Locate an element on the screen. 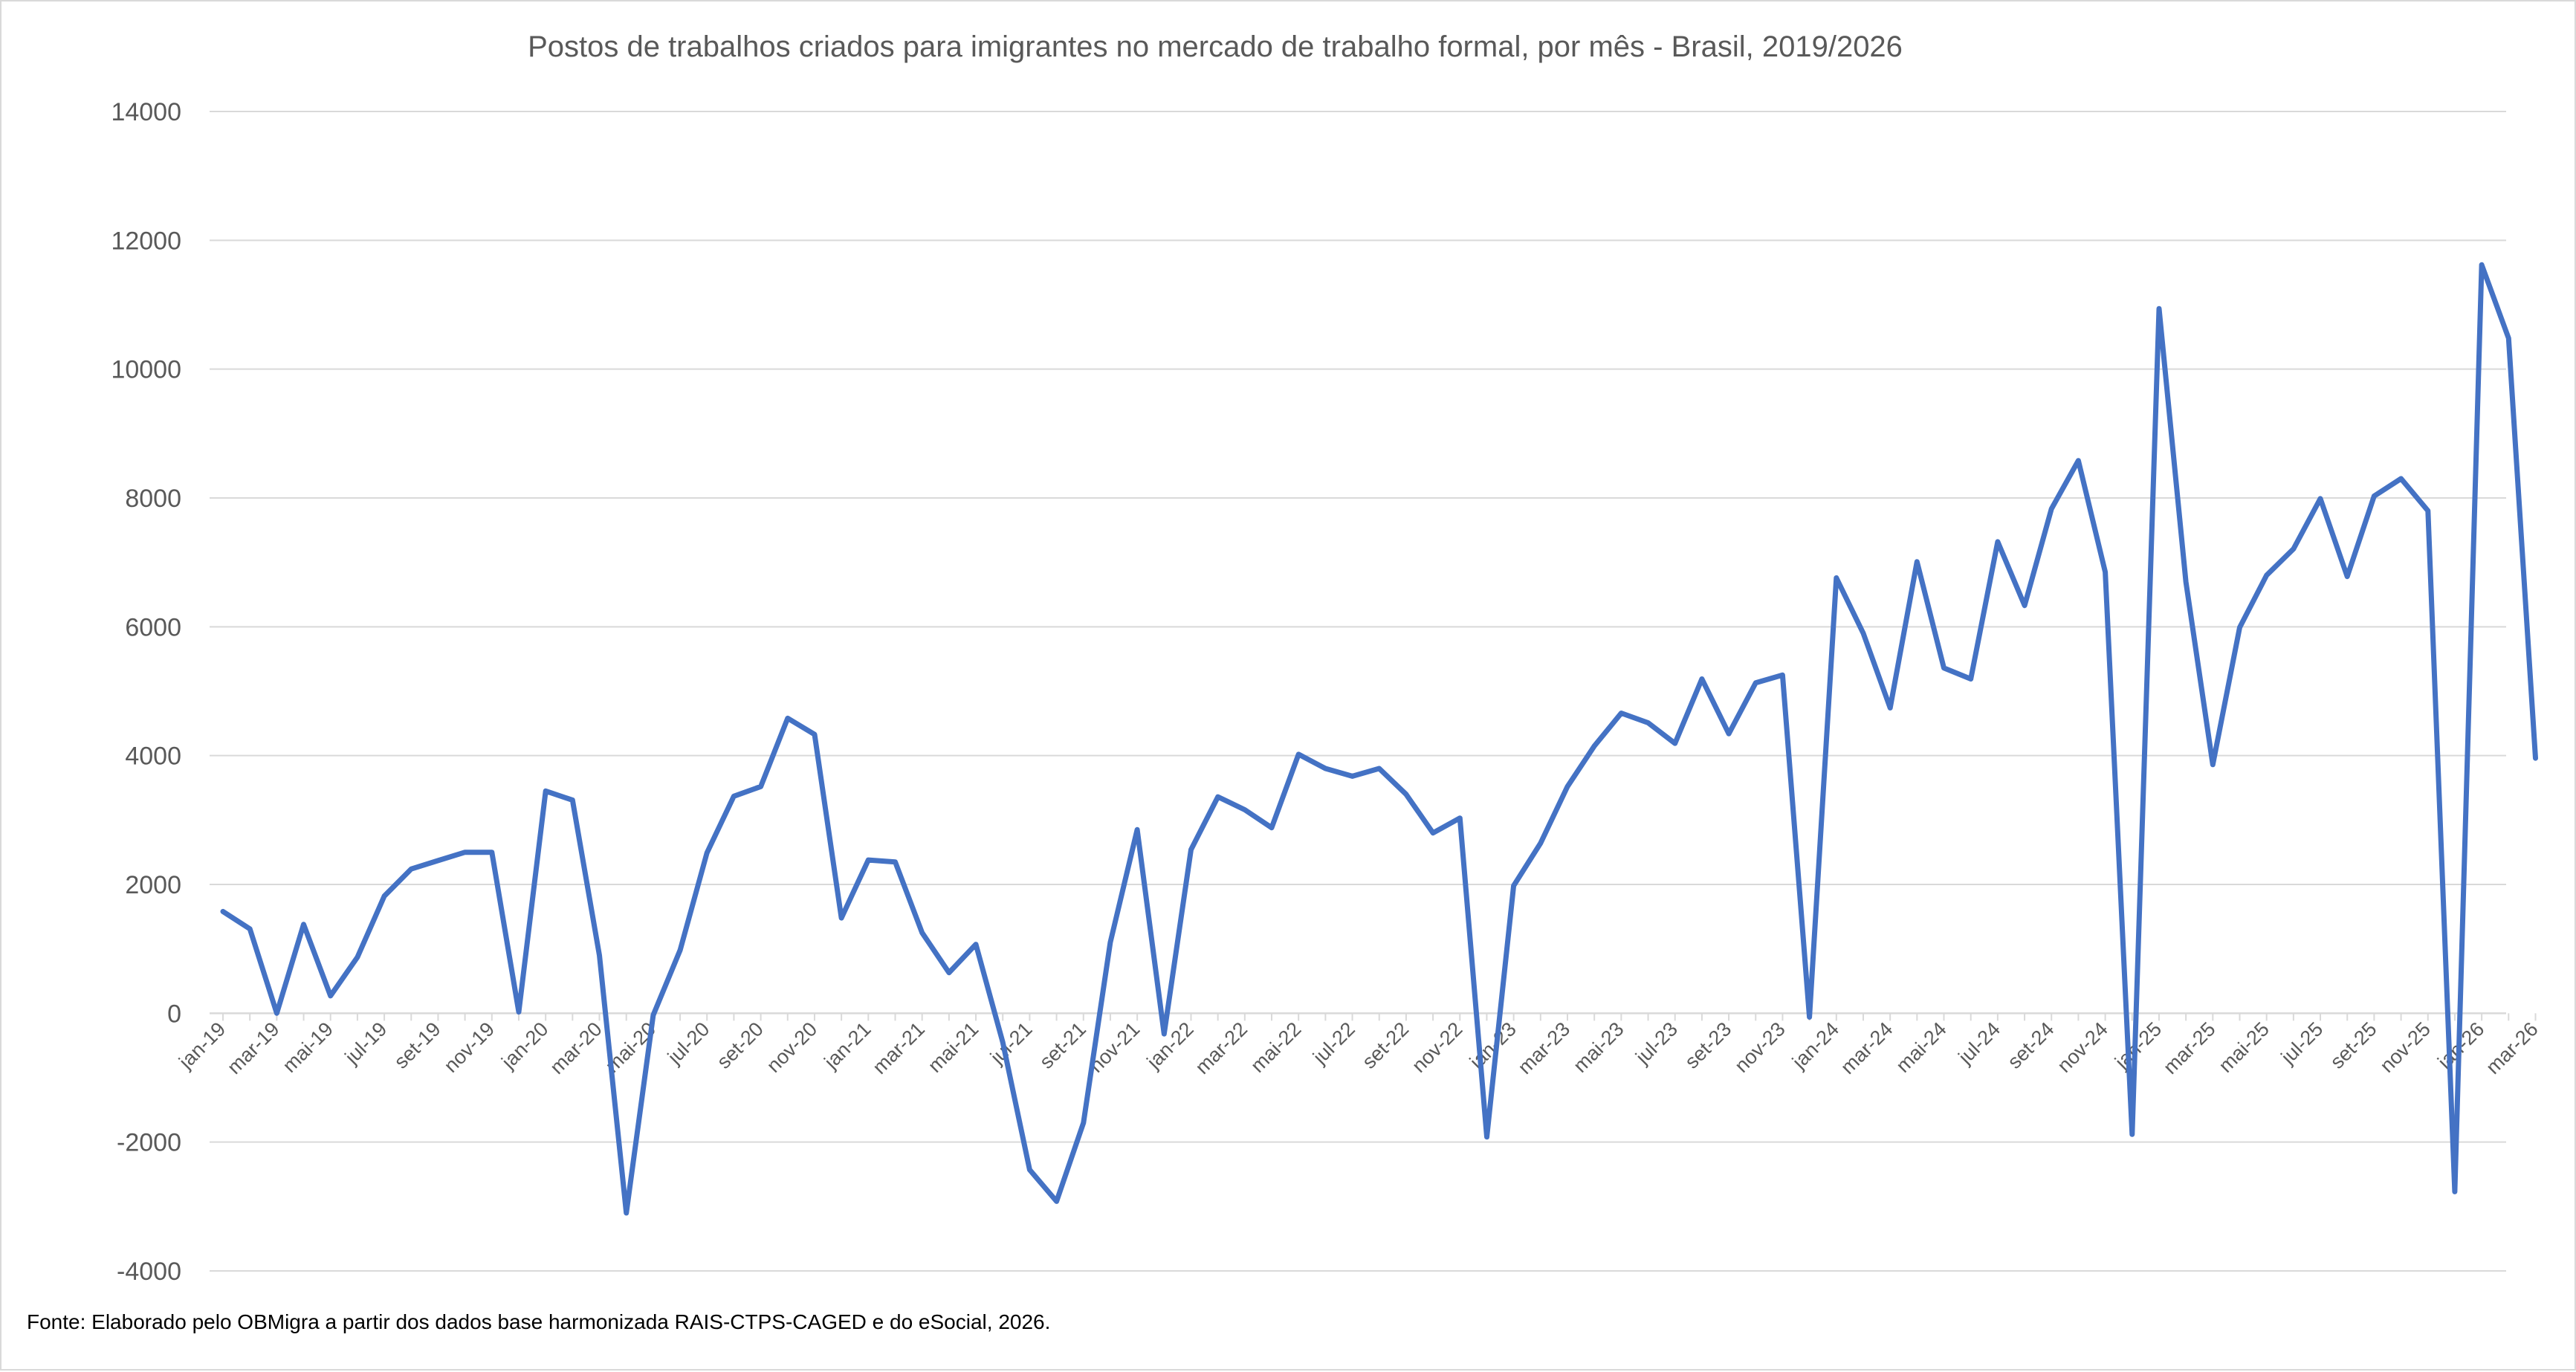 The height and width of the screenshot is (1372, 2576). x-tick-label: jan-19 is located at coordinates (202, 1045).